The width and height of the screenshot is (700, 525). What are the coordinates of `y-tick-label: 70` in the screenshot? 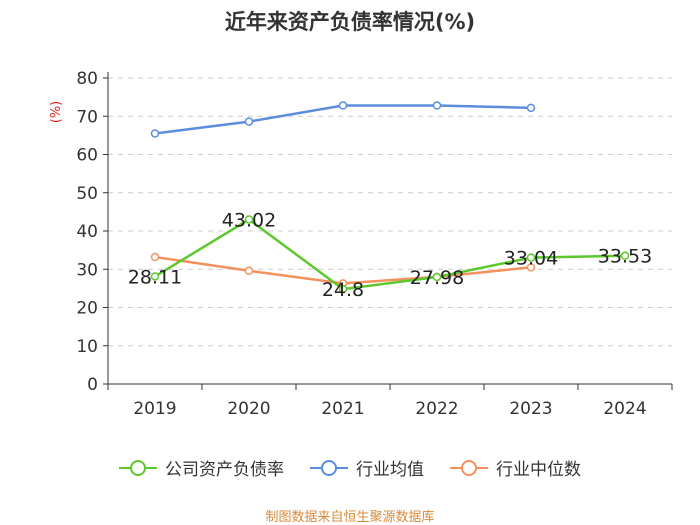 It's located at (87, 117).